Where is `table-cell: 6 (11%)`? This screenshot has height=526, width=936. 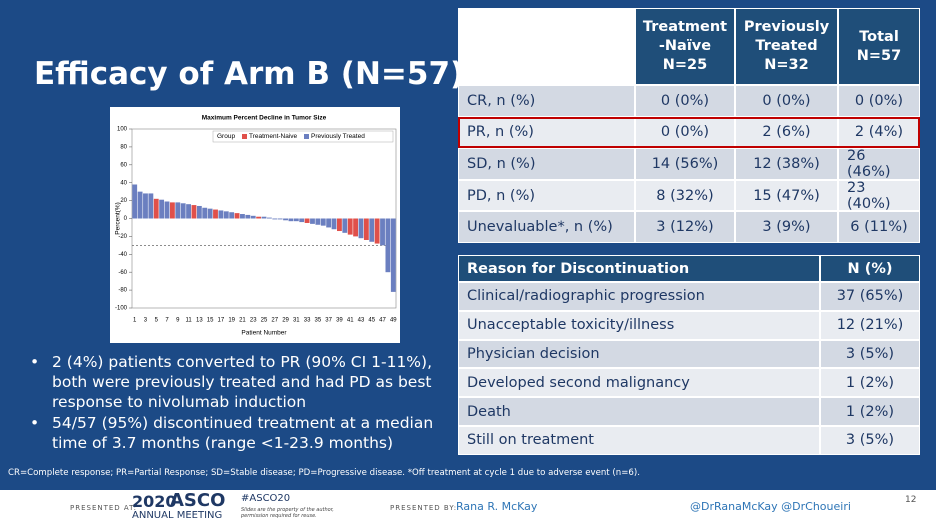 table-cell: 6 (11%) is located at coordinates (879, 227).